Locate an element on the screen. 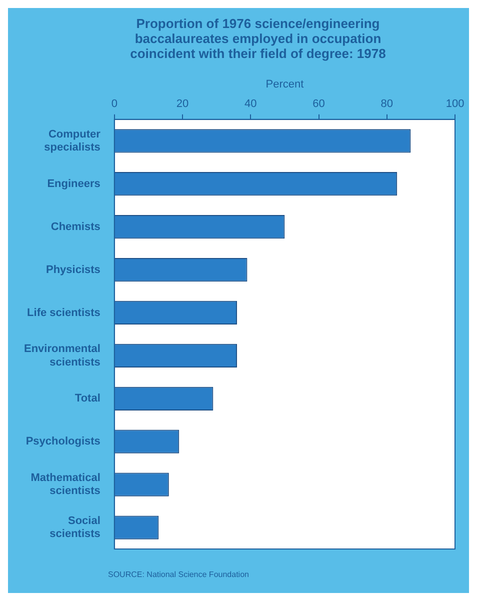 This screenshot has width=477, height=601. x-tick-label: 40 is located at coordinates (250, 104).